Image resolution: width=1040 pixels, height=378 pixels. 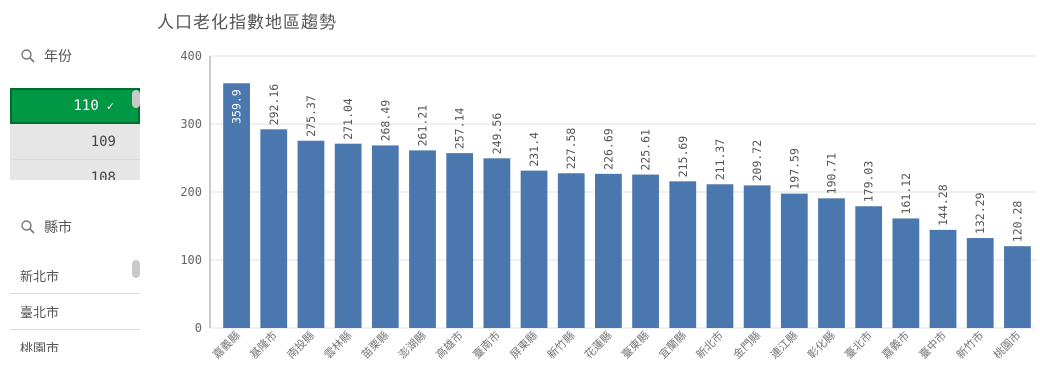 What do you see at coordinates (783, 344) in the screenshot?
I see `x-tick-label: 連江縣` at bounding box center [783, 344].